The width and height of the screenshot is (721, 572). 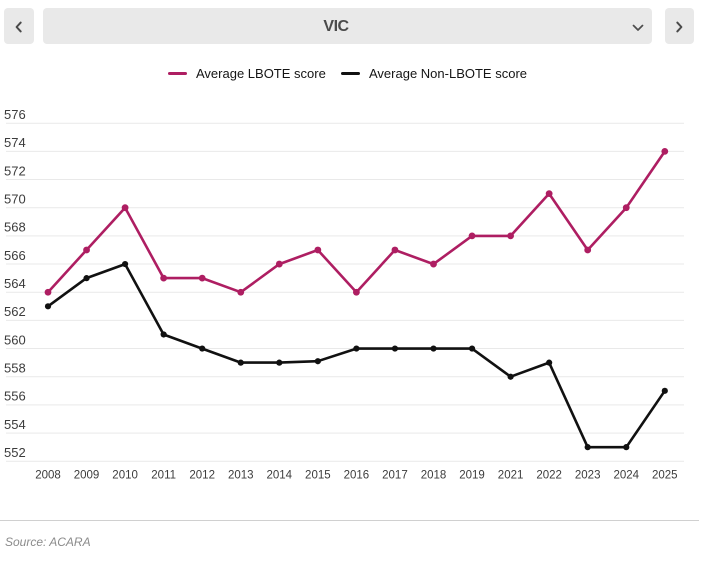 What do you see at coordinates (318, 476) in the screenshot?
I see `svg-text: 2015` at bounding box center [318, 476].